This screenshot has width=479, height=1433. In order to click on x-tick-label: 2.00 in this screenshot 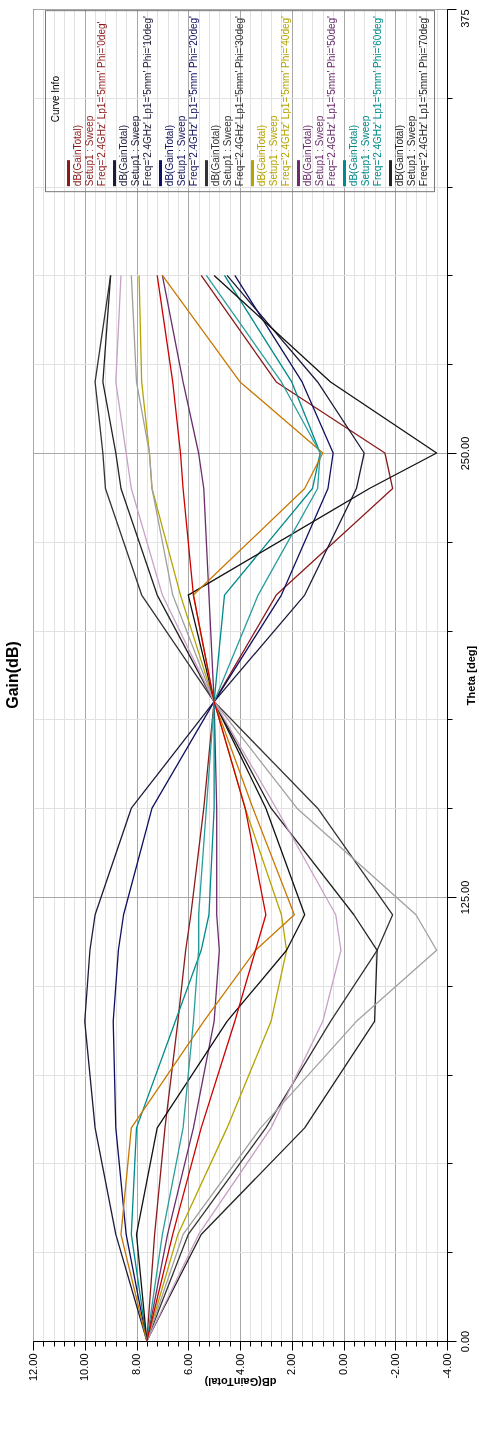, I will do `click(291, 1364)`.